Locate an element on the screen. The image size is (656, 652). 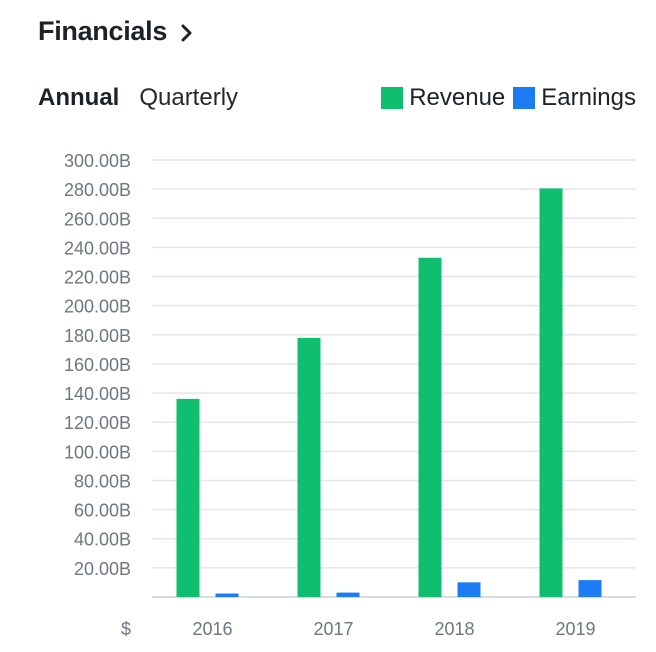
legend-label-revenue: Revenue is located at coordinates (457, 97).